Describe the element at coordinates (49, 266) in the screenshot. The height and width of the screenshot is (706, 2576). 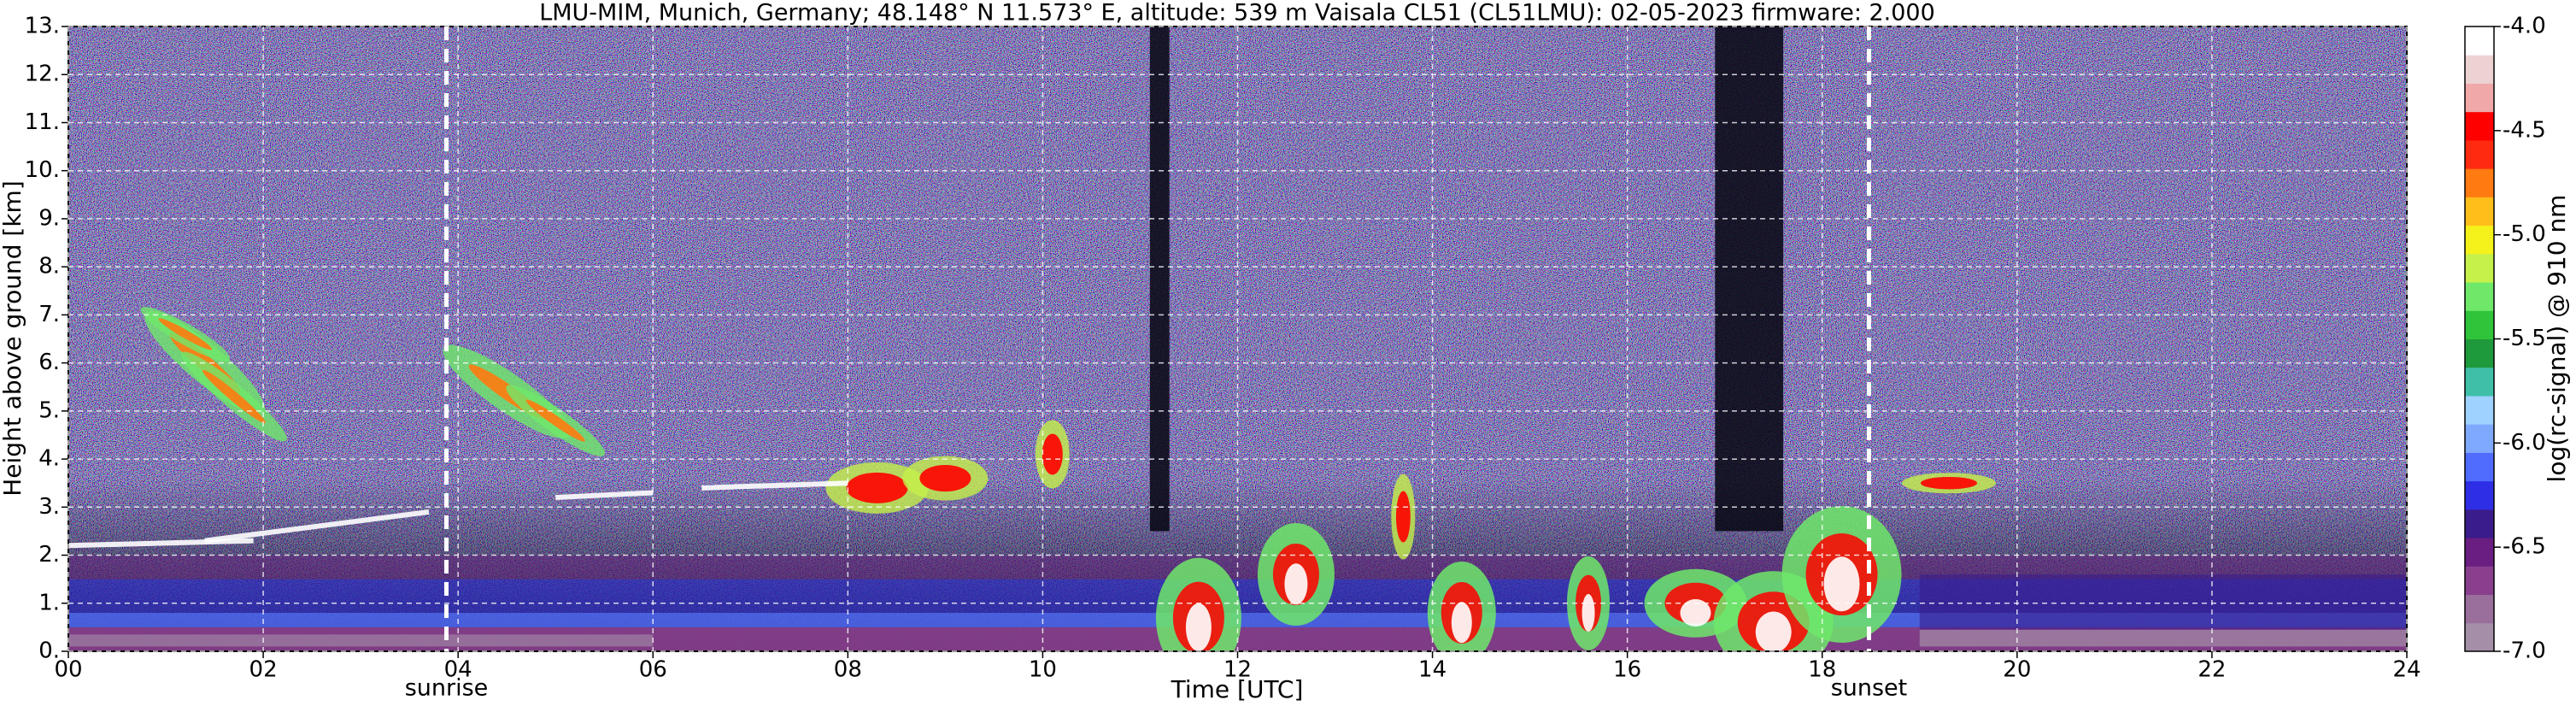
I see `y-tick-label: 8.` at that location.